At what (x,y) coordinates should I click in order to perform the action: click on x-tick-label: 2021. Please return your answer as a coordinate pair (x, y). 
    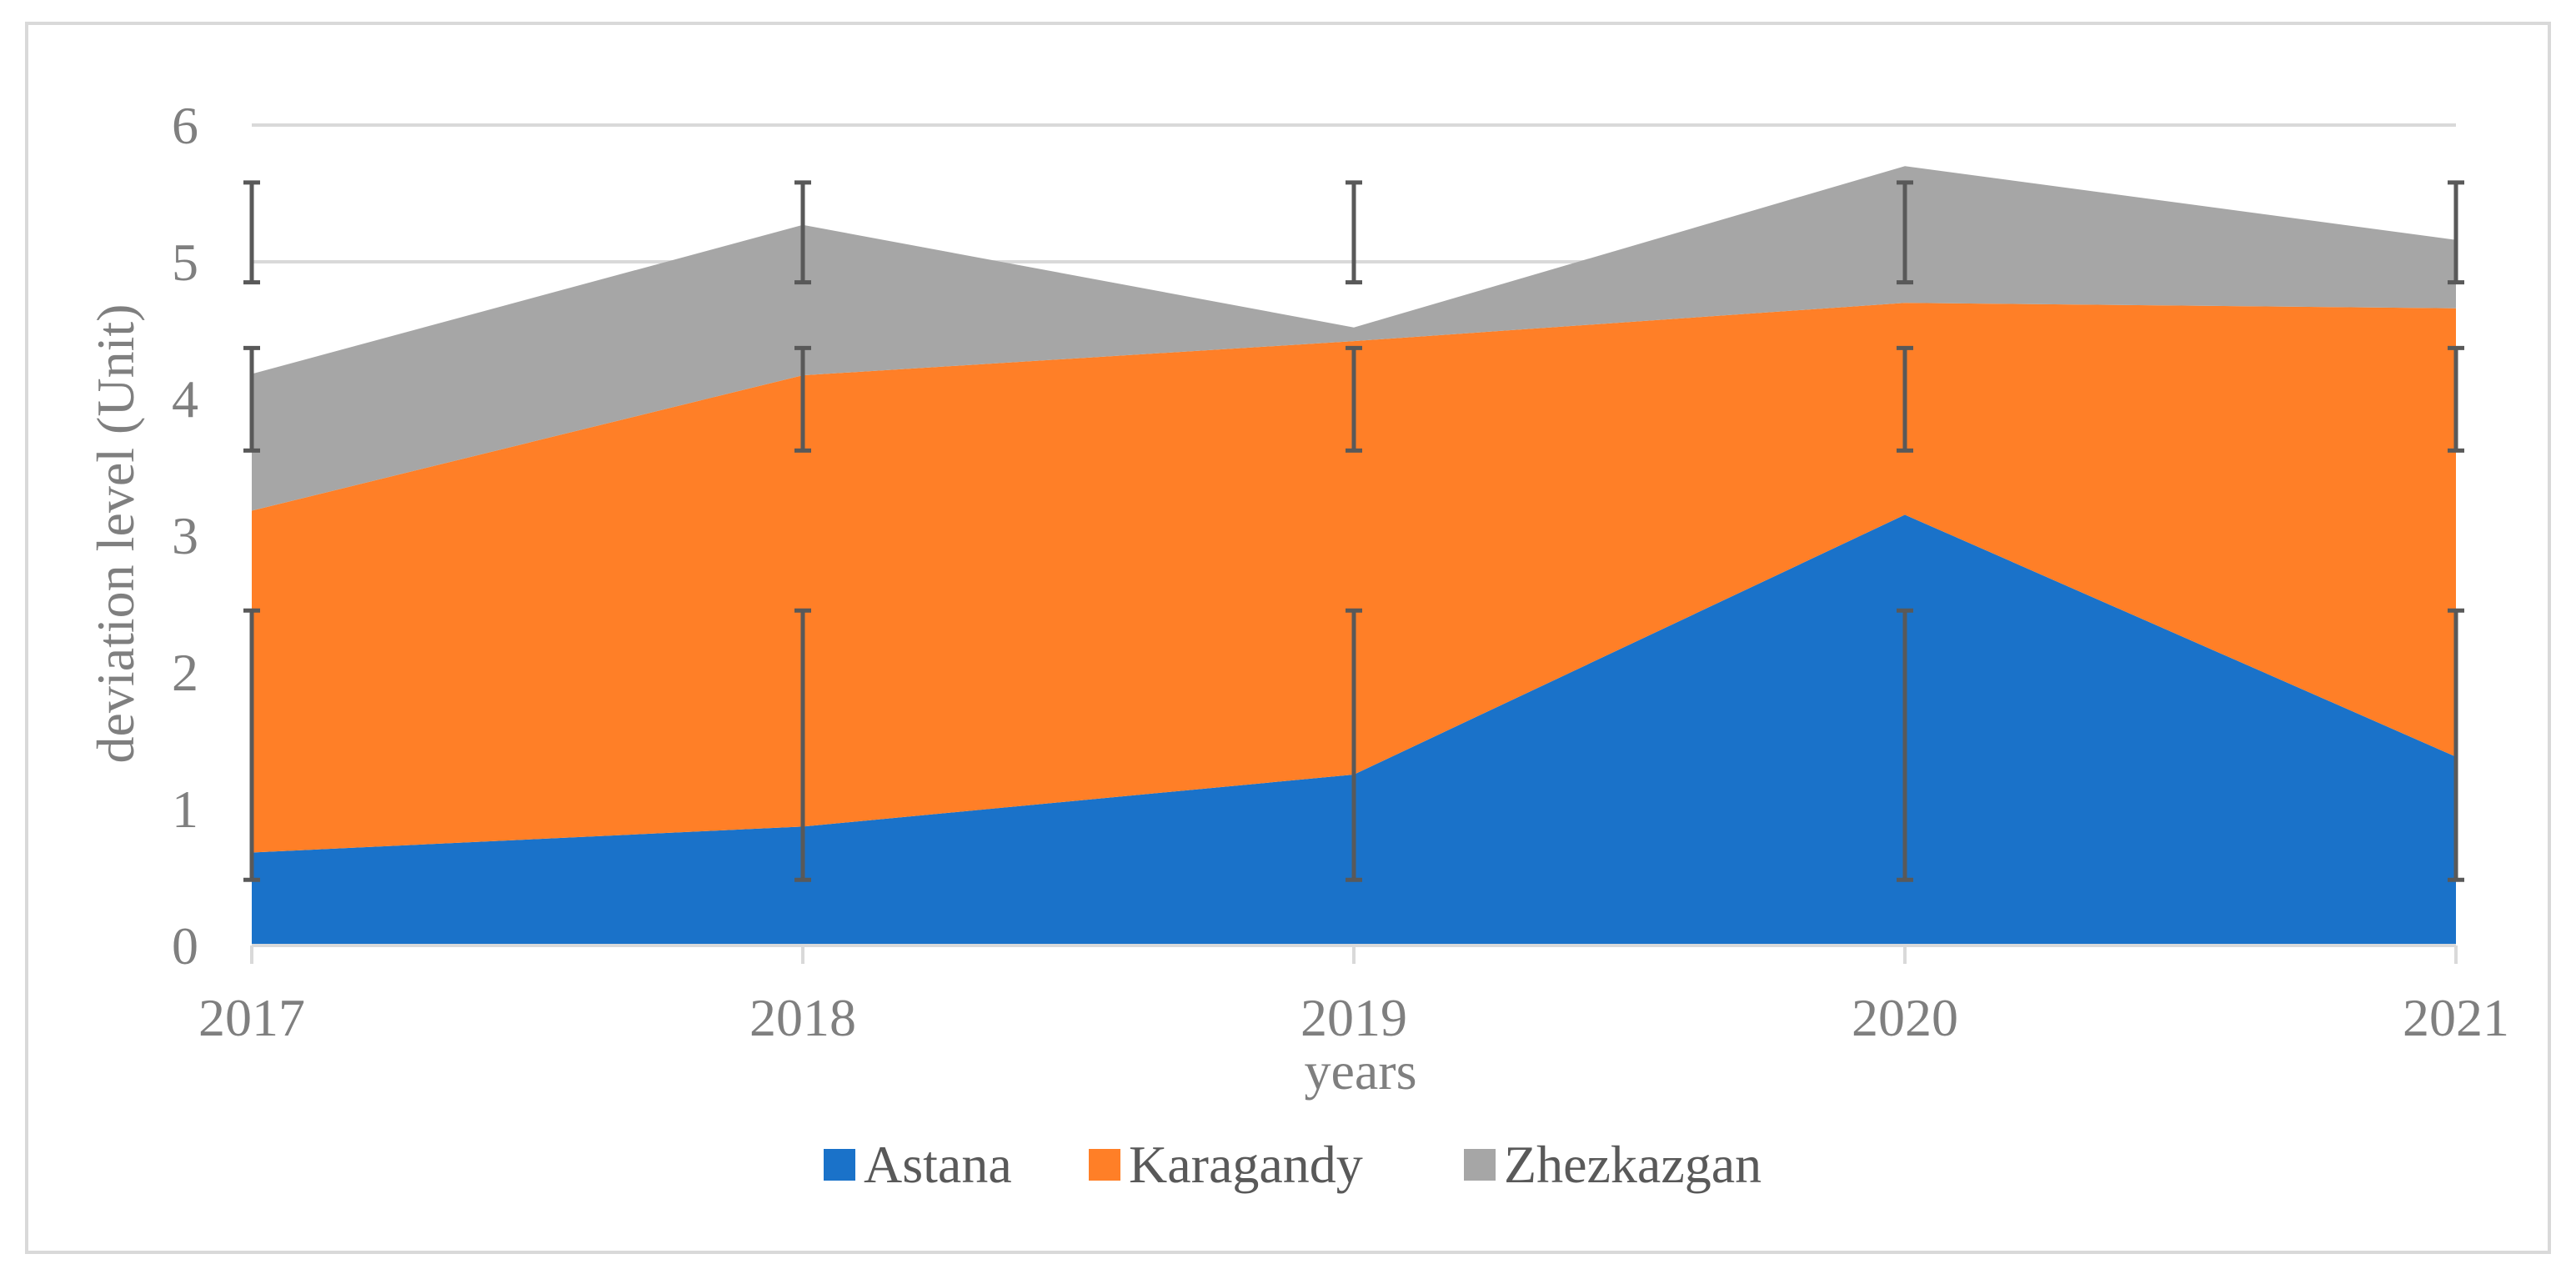
    Looking at the image, I should click on (2456, 1017).